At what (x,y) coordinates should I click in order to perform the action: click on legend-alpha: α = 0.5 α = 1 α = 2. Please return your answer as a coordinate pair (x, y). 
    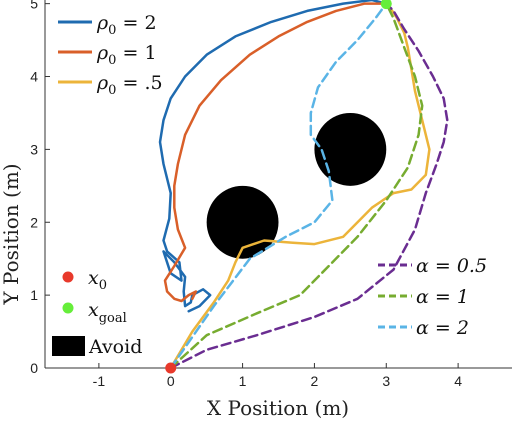
    Looking at the image, I should click on (432, 297).